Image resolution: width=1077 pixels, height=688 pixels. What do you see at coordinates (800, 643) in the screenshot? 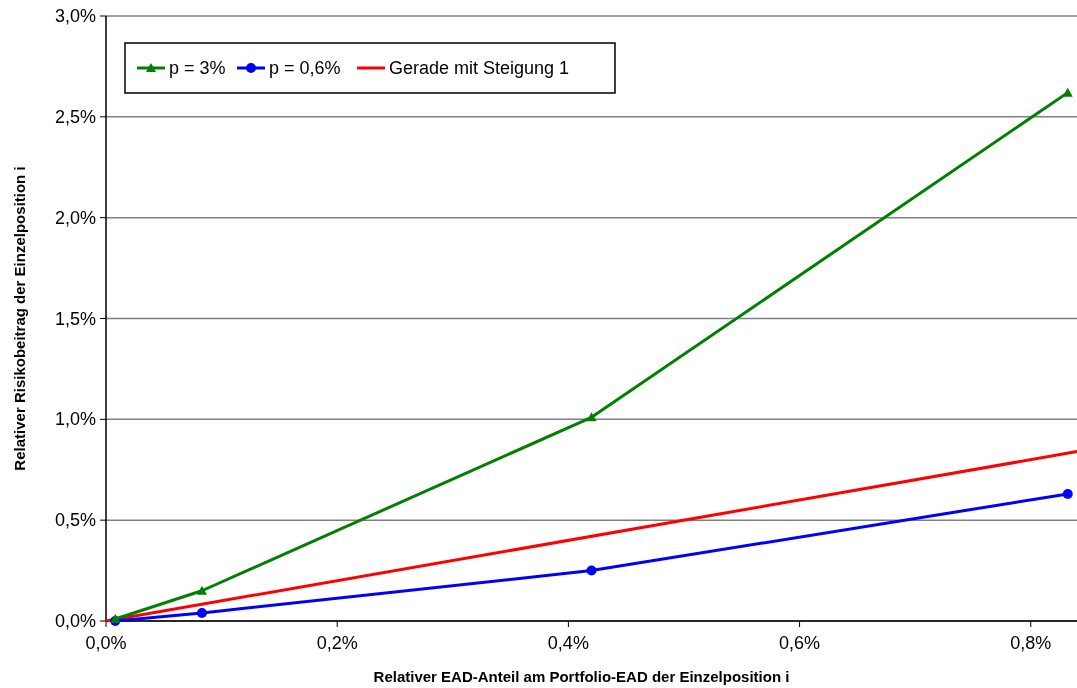
I see `x-tick-label: 0,6%` at bounding box center [800, 643].